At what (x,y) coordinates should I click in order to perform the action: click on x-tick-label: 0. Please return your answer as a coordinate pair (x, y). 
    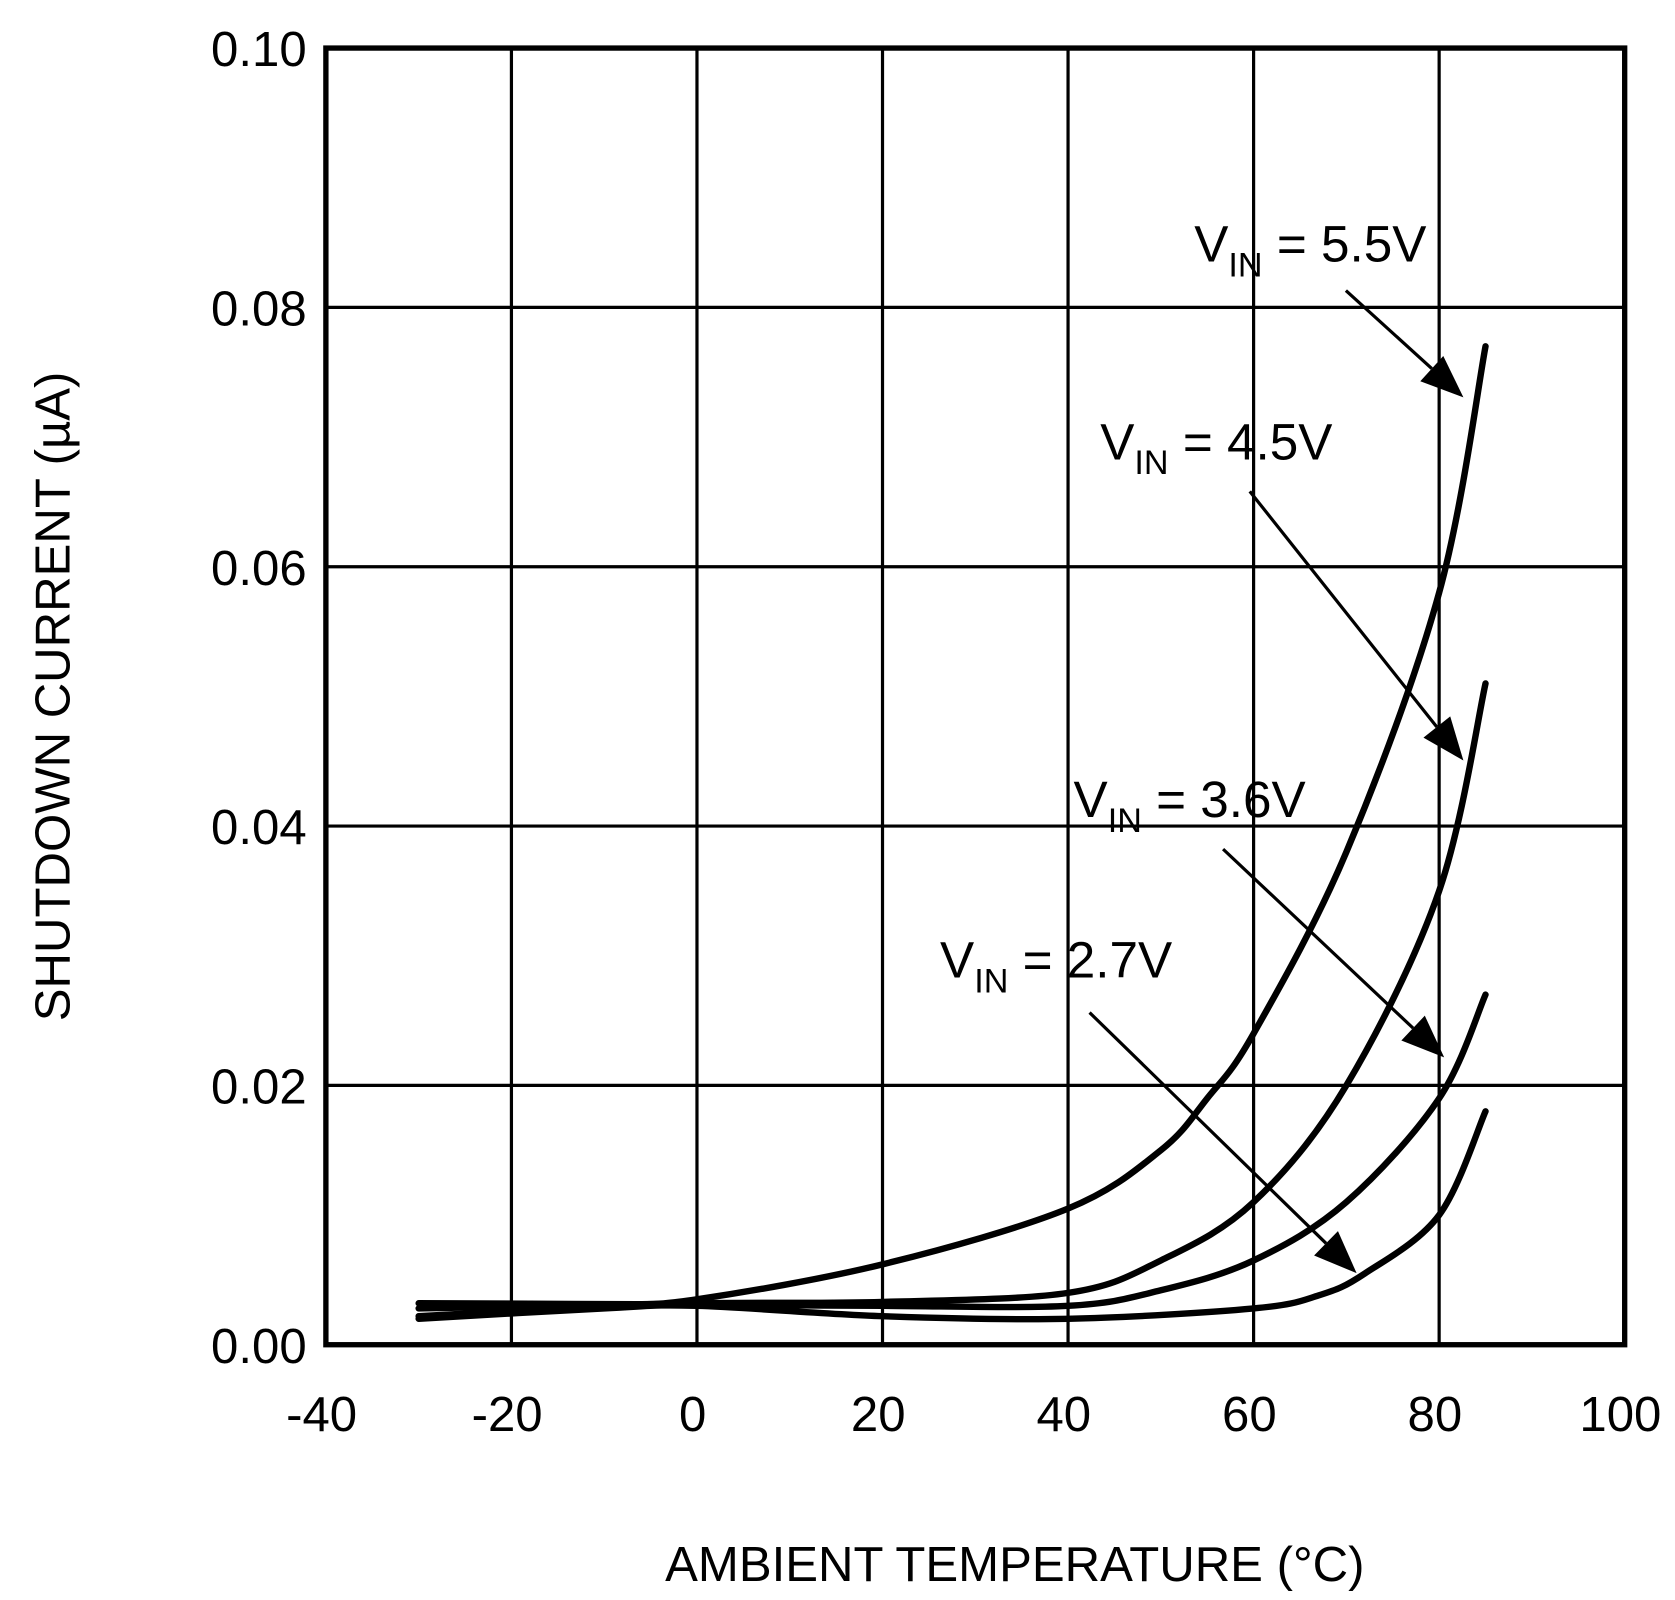
    Looking at the image, I should click on (692, 1415).